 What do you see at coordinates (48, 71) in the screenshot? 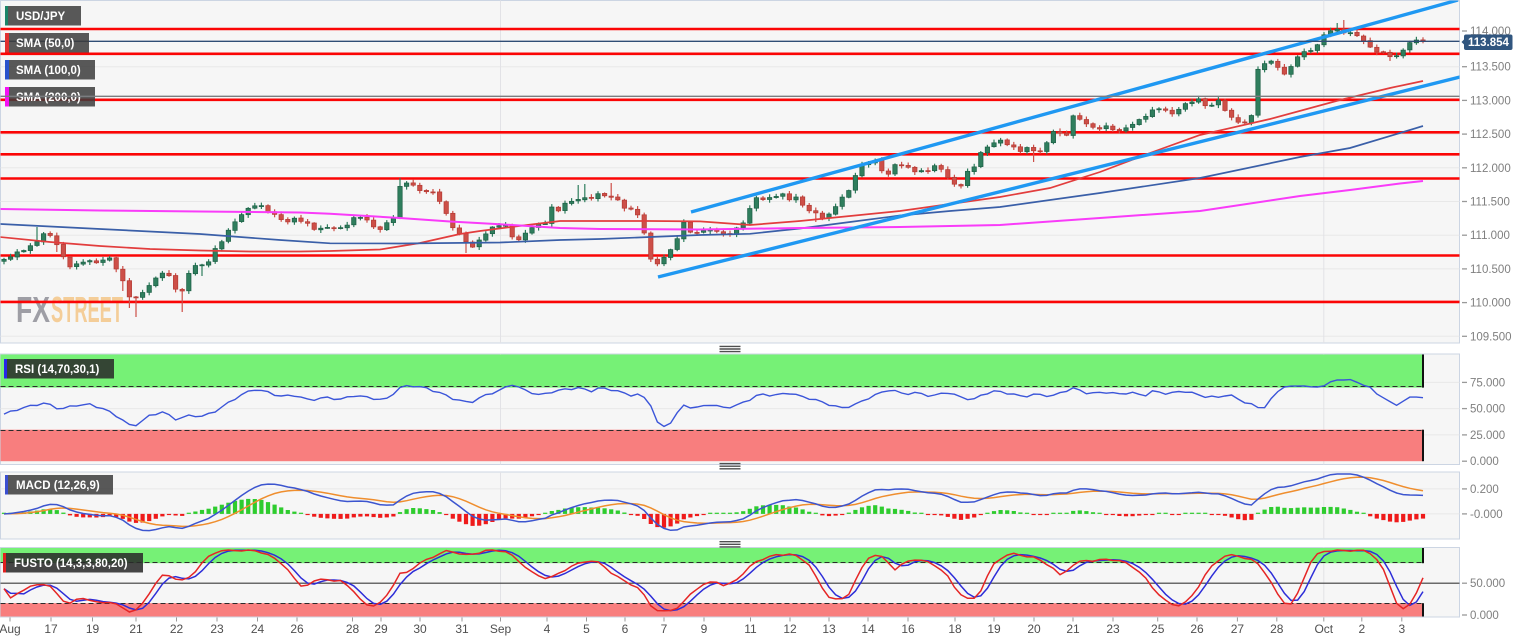
I see `svg-text: SMA (100,0)` at bounding box center [48, 71].